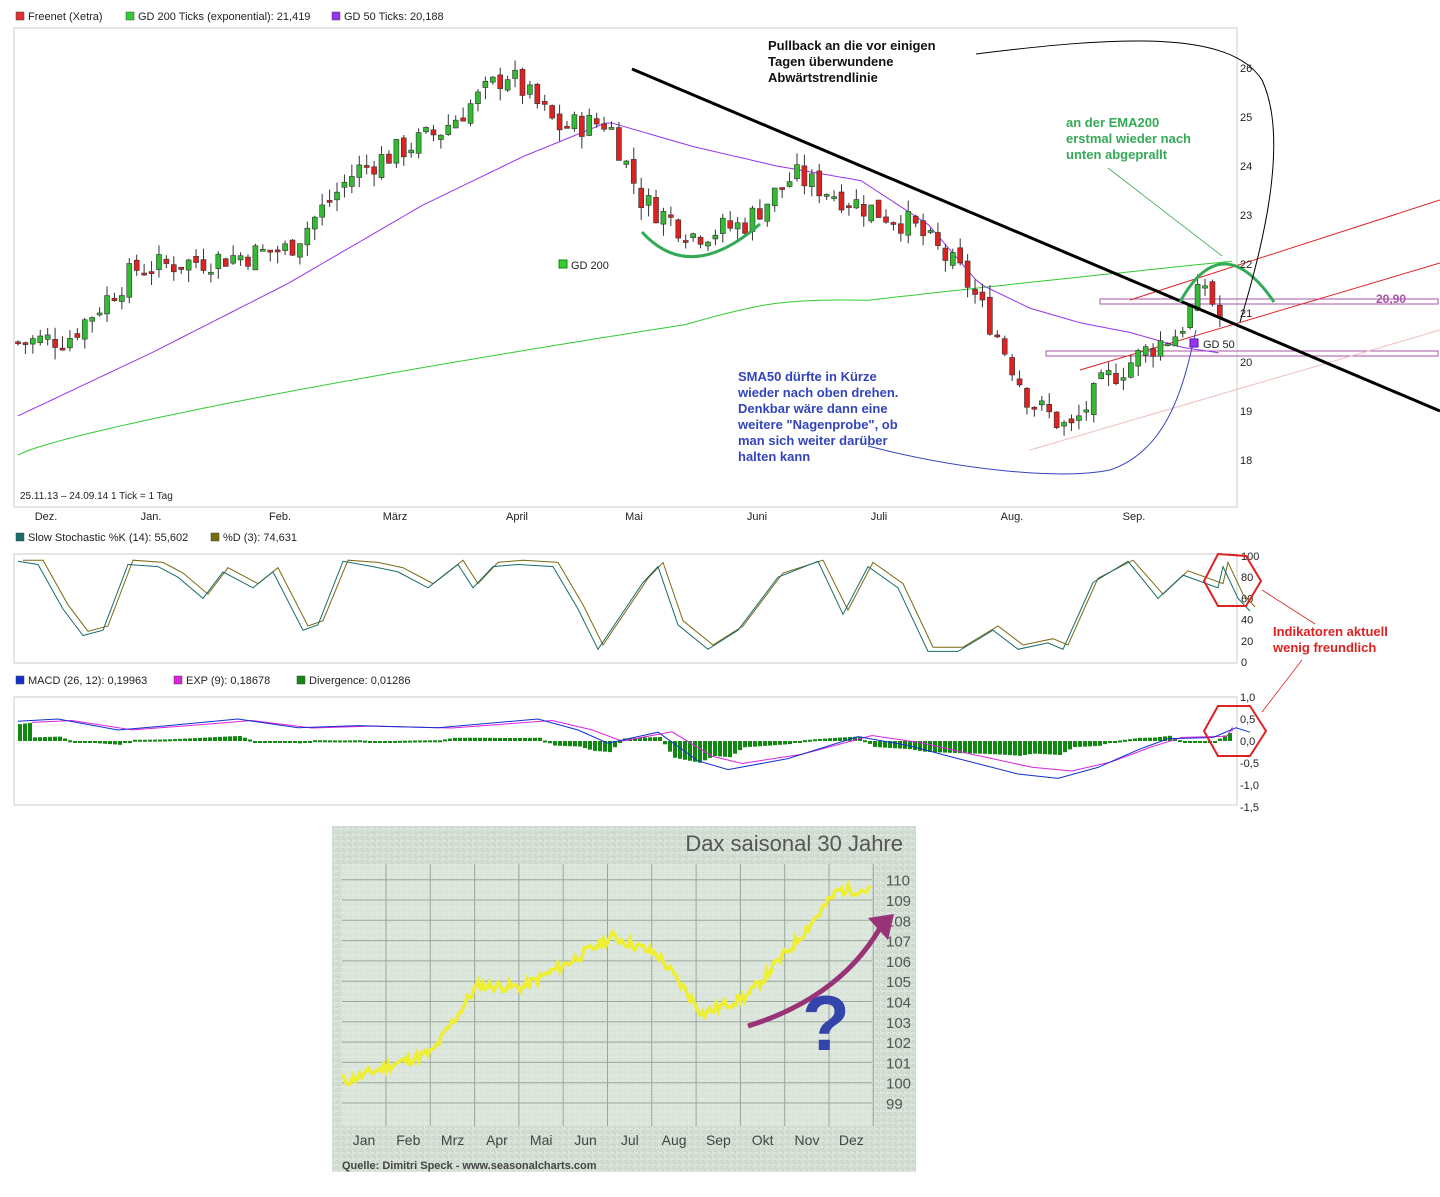 Image resolution: width=1440 pixels, height=1197 pixels. Describe the element at coordinates (364, 1140) in the screenshot. I see `seasonal-month-label: Jan` at that location.